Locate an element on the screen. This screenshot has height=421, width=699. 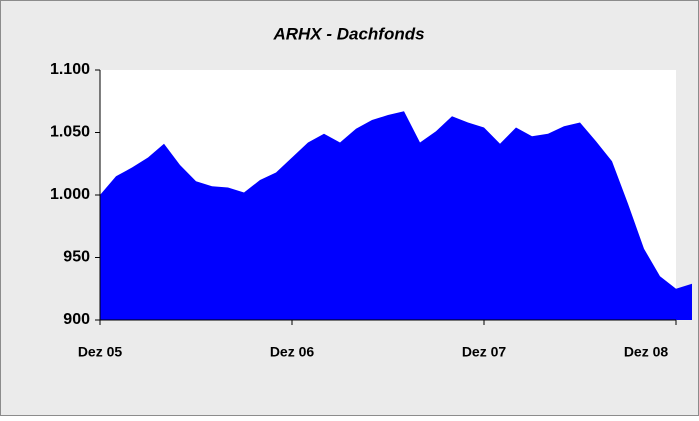
x-tick-label: Dez 08 is located at coordinates (646, 352).